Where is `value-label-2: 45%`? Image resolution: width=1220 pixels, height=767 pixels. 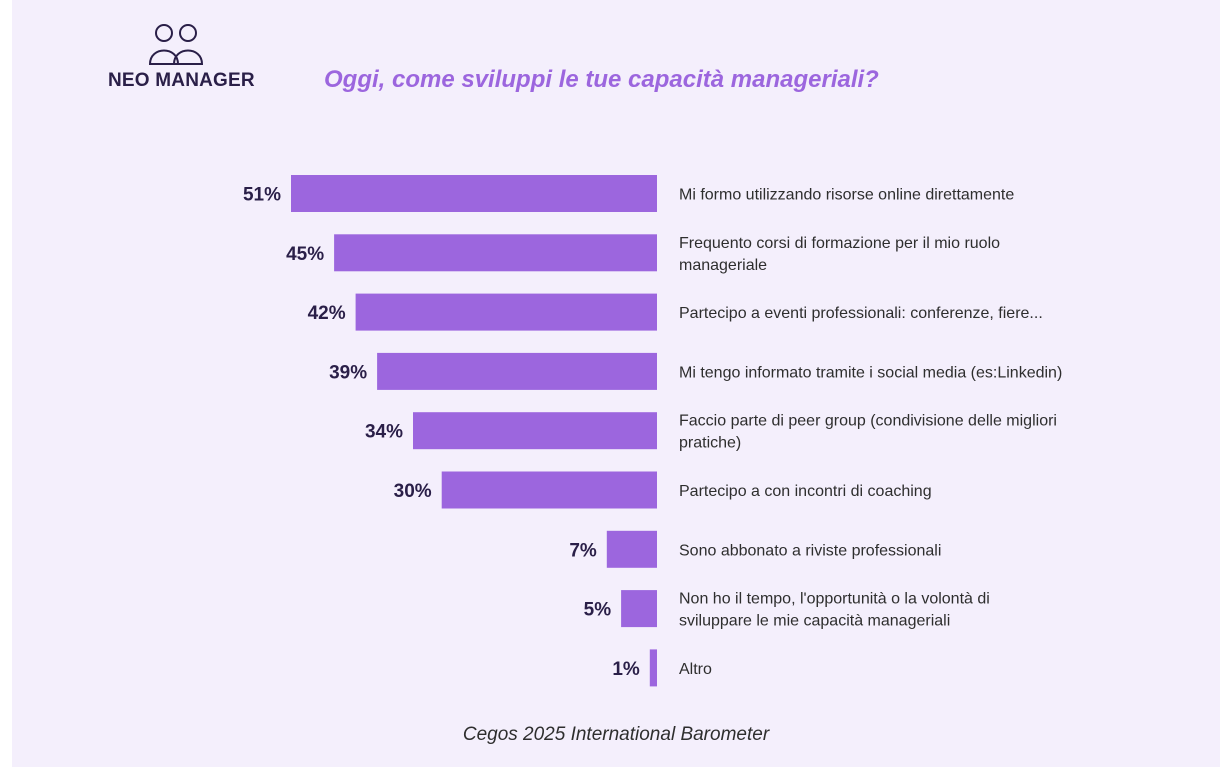
value-label-2: 45% is located at coordinates (305, 254).